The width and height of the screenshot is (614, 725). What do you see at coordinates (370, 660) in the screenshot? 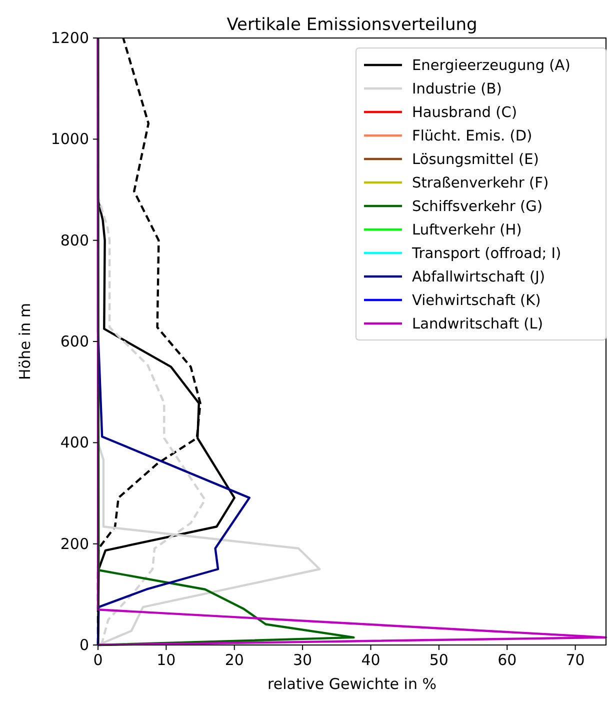
I see `x-tick-label: 40` at bounding box center [370, 660].